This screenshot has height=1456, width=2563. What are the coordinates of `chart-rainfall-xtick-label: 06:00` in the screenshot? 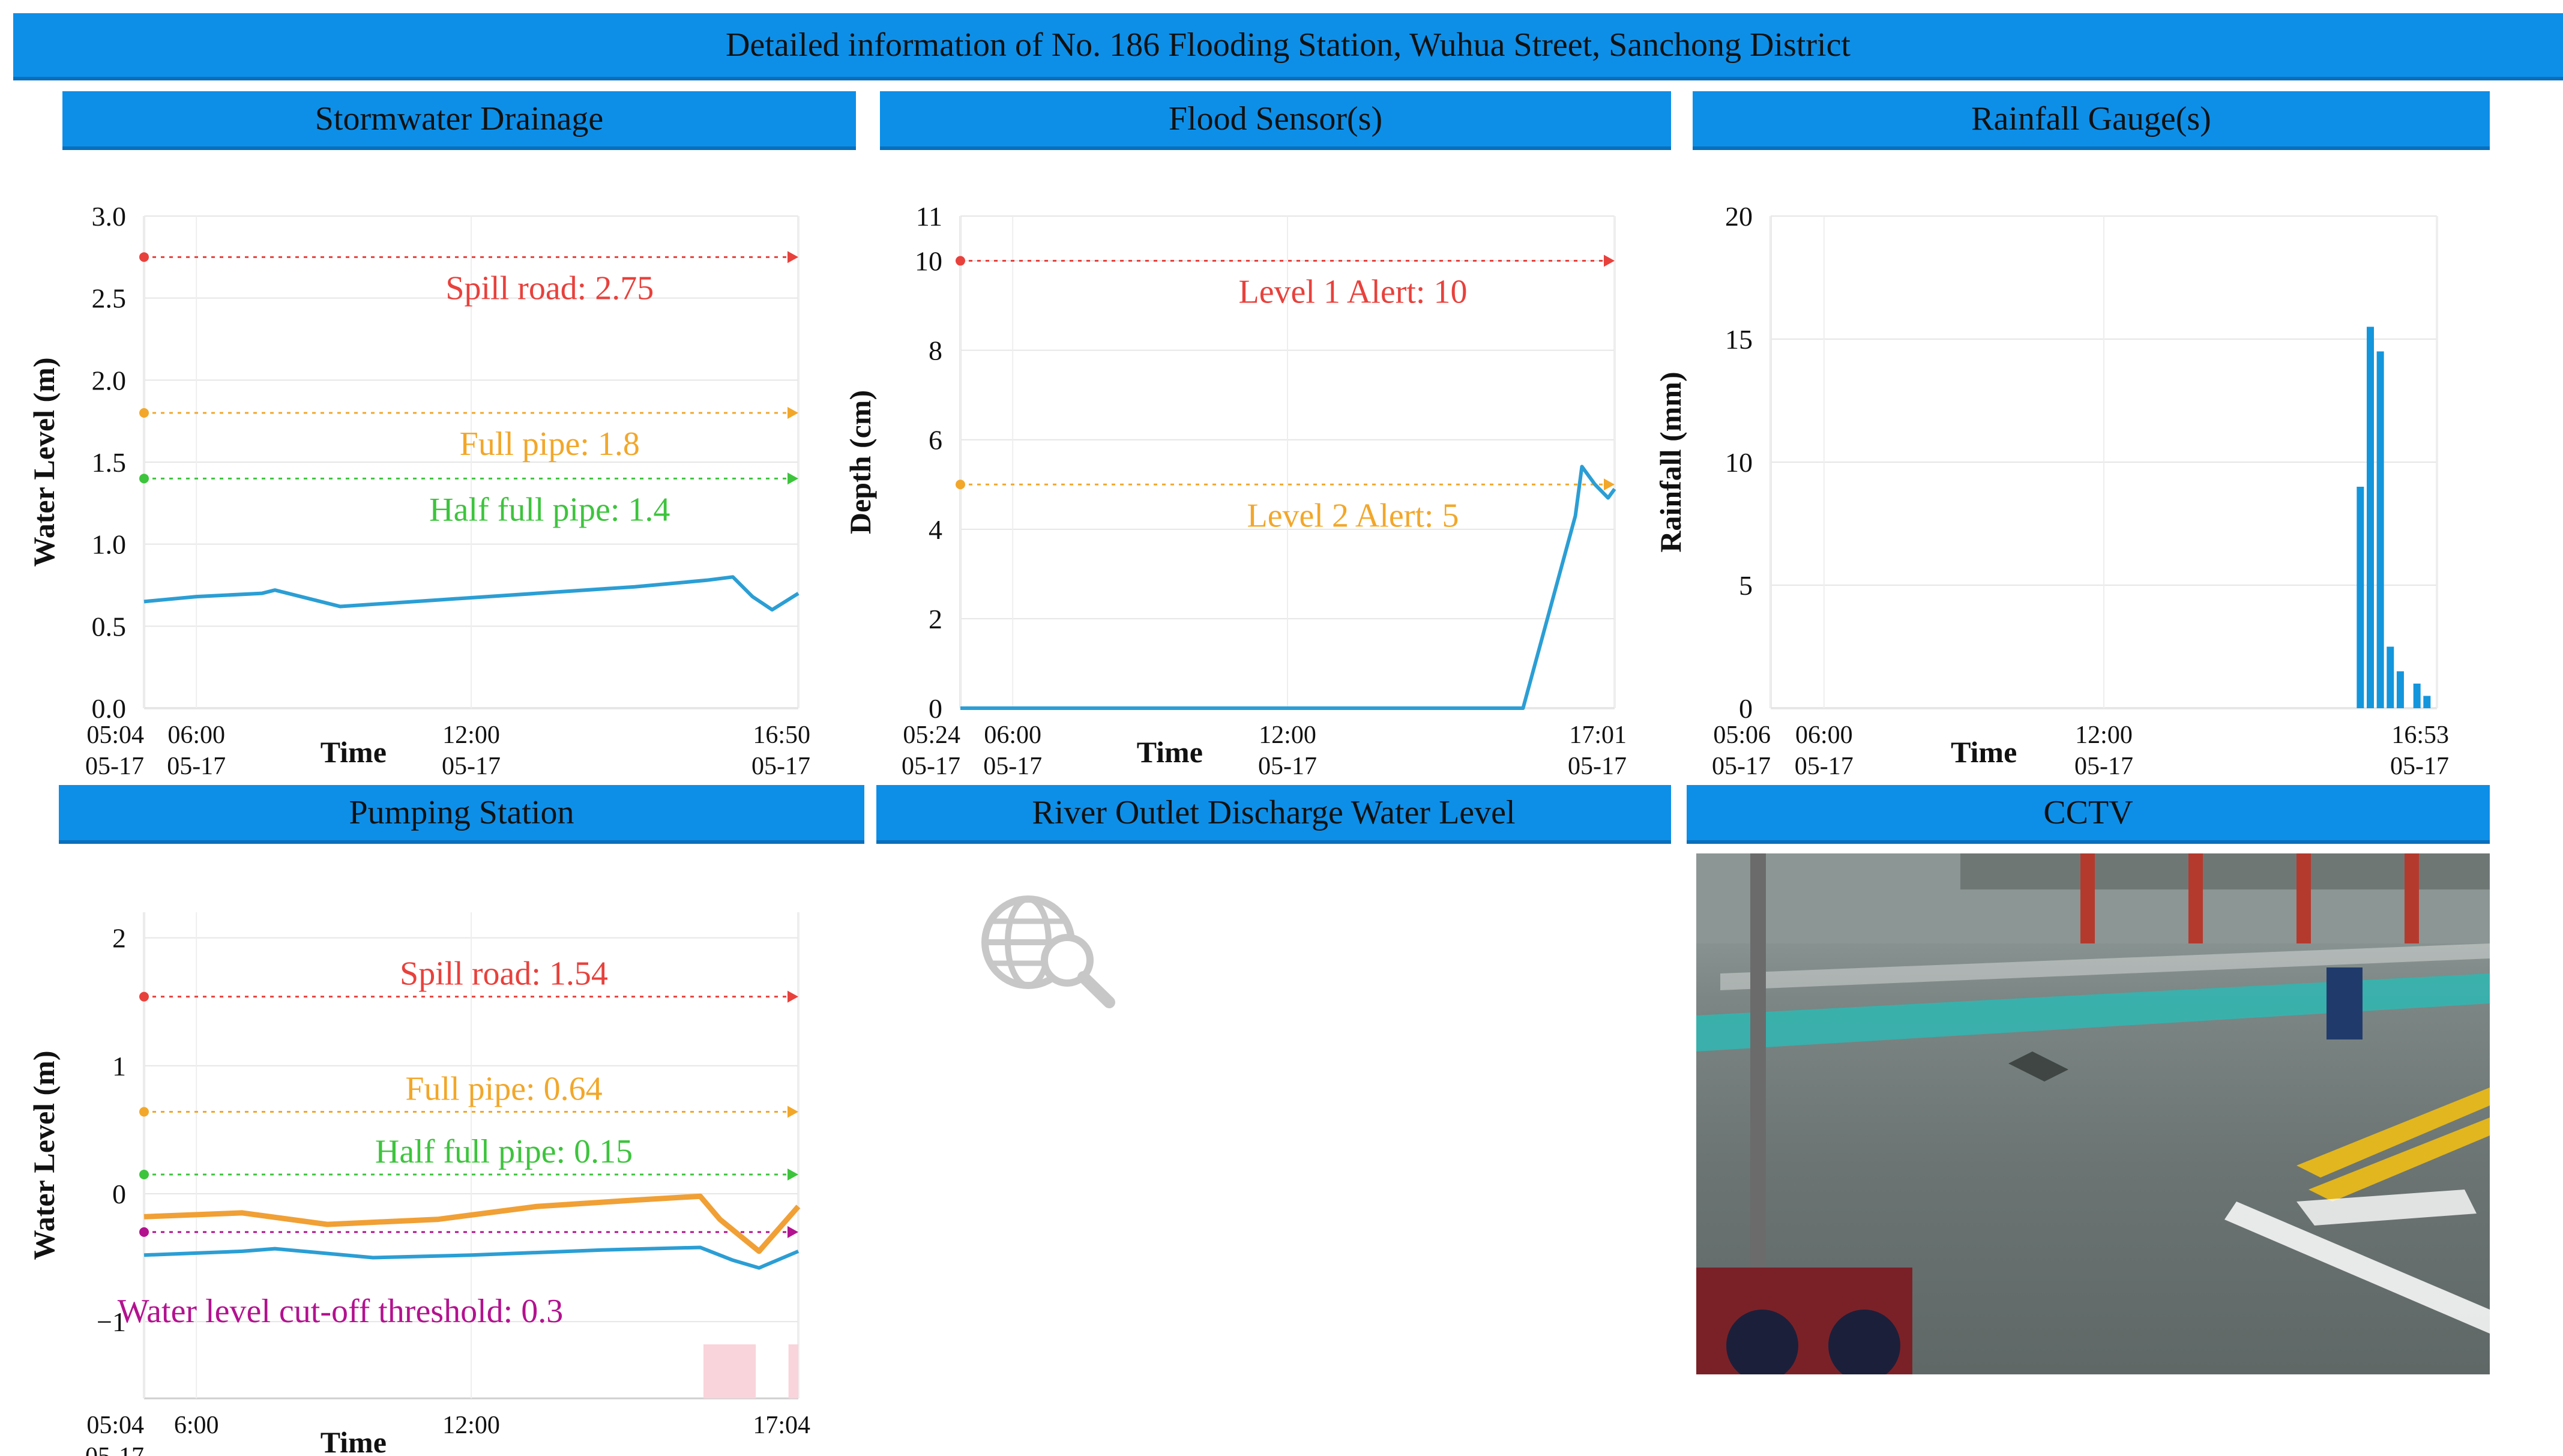 It's located at (1824, 735).